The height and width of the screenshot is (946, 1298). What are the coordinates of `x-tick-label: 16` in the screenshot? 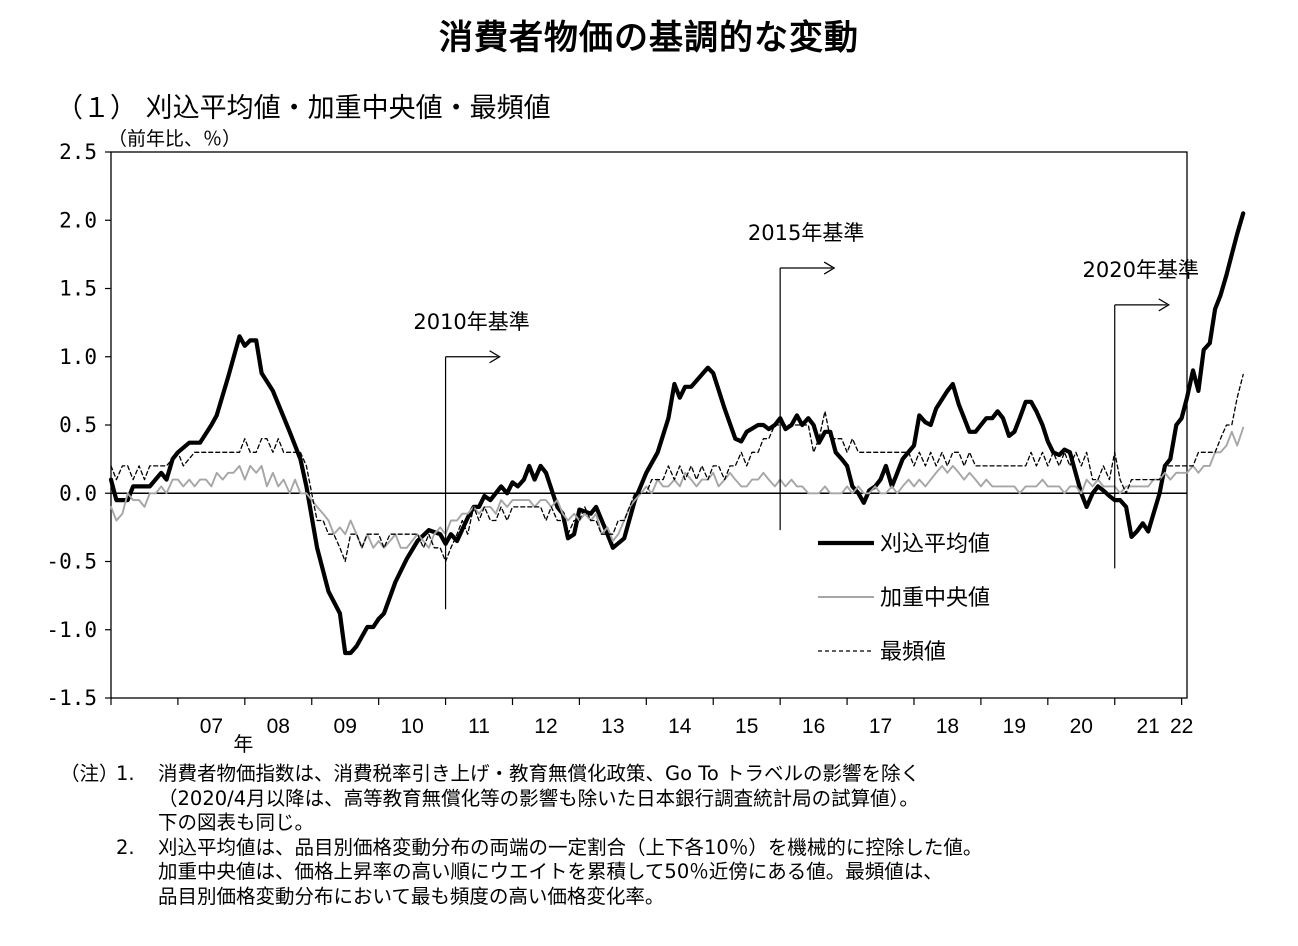 It's located at (813, 726).